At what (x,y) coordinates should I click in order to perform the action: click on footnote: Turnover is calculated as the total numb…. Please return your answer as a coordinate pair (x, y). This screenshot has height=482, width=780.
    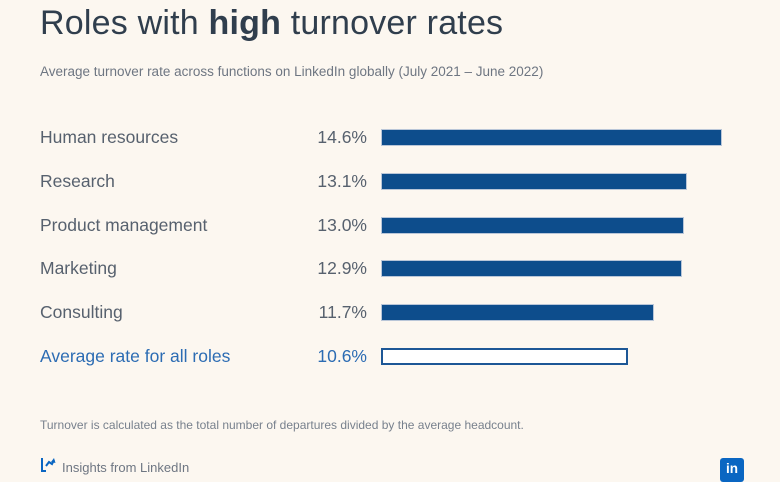
    Looking at the image, I should click on (282, 425).